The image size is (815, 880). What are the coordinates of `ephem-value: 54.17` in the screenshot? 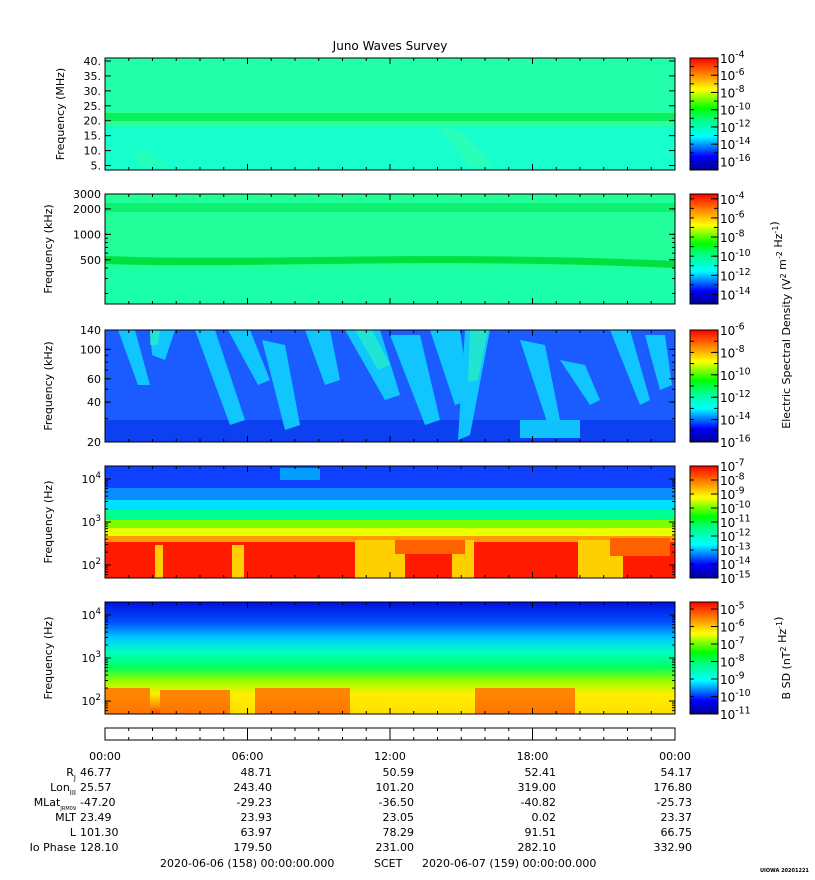 It's located at (677, 772).